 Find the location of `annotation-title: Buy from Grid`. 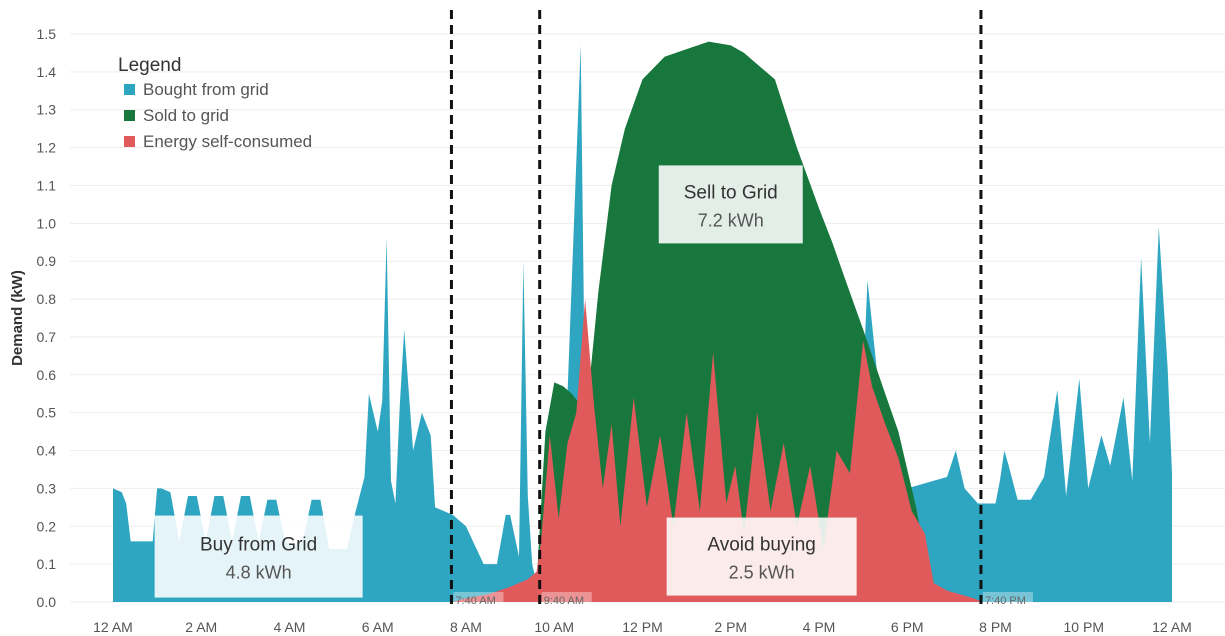

annotation-title: Buy from Grid is located at coordinates (258, 545).